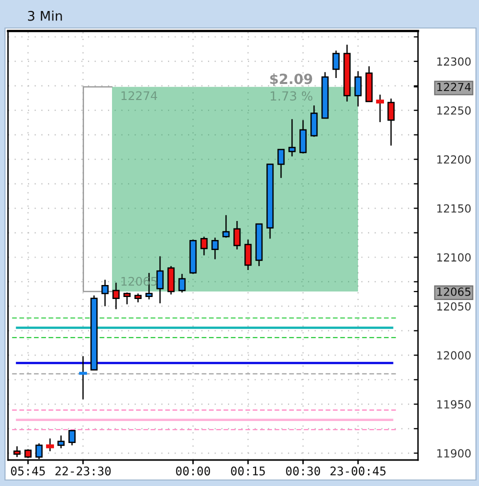 This screenshot has height=486, width=479. What do you see at coordinates (303, 471) in the screenshot?
I see `x-tick-label: 00:30` at bounding box center [303, 471].